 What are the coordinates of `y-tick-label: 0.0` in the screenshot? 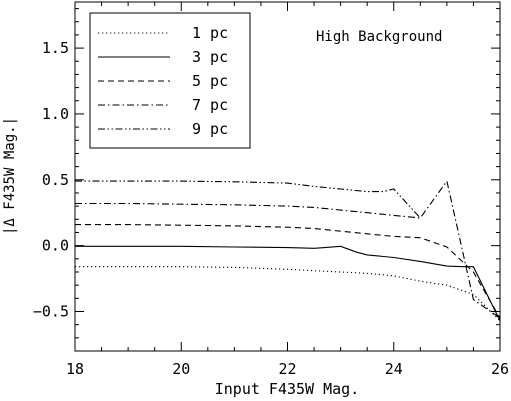 It's located at (55, 246).